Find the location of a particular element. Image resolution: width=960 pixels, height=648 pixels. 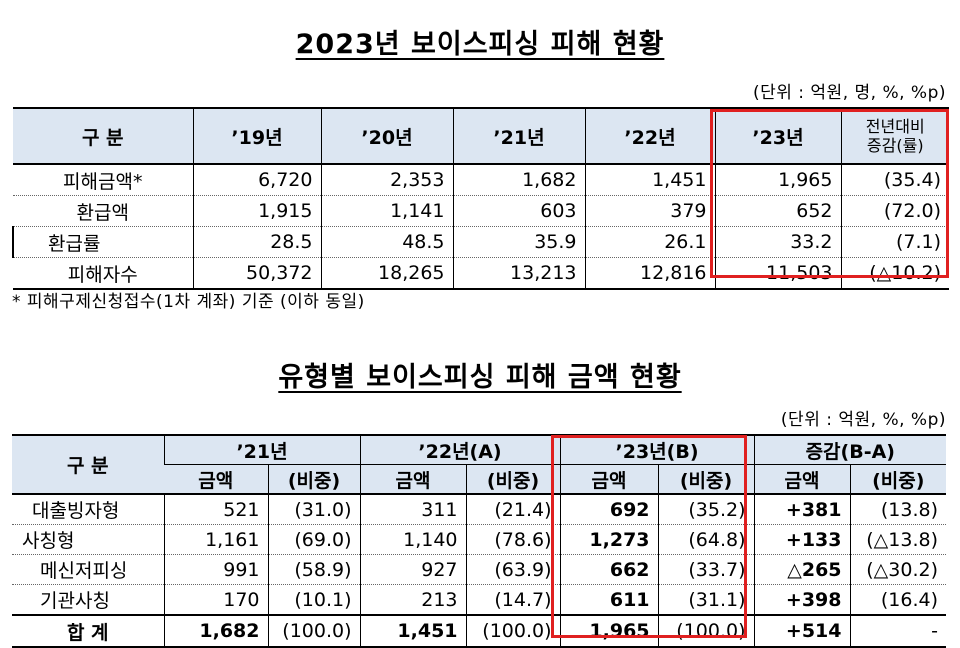

table2-unit: (단위 : 억원, %, %p) is located at coordinates (863, 420).